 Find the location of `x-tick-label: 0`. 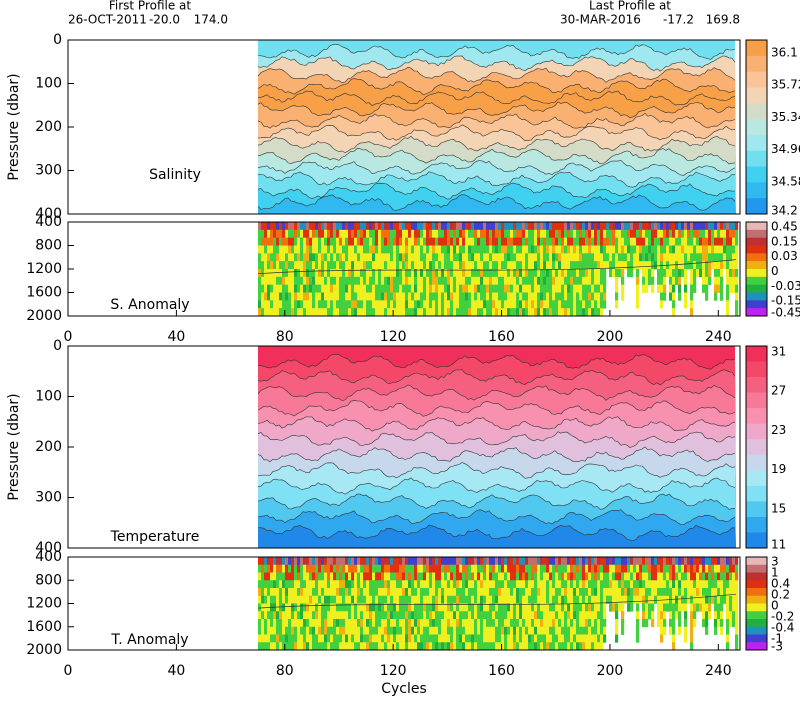

x-tick-label: 0 is located at coordinates (68, 671).